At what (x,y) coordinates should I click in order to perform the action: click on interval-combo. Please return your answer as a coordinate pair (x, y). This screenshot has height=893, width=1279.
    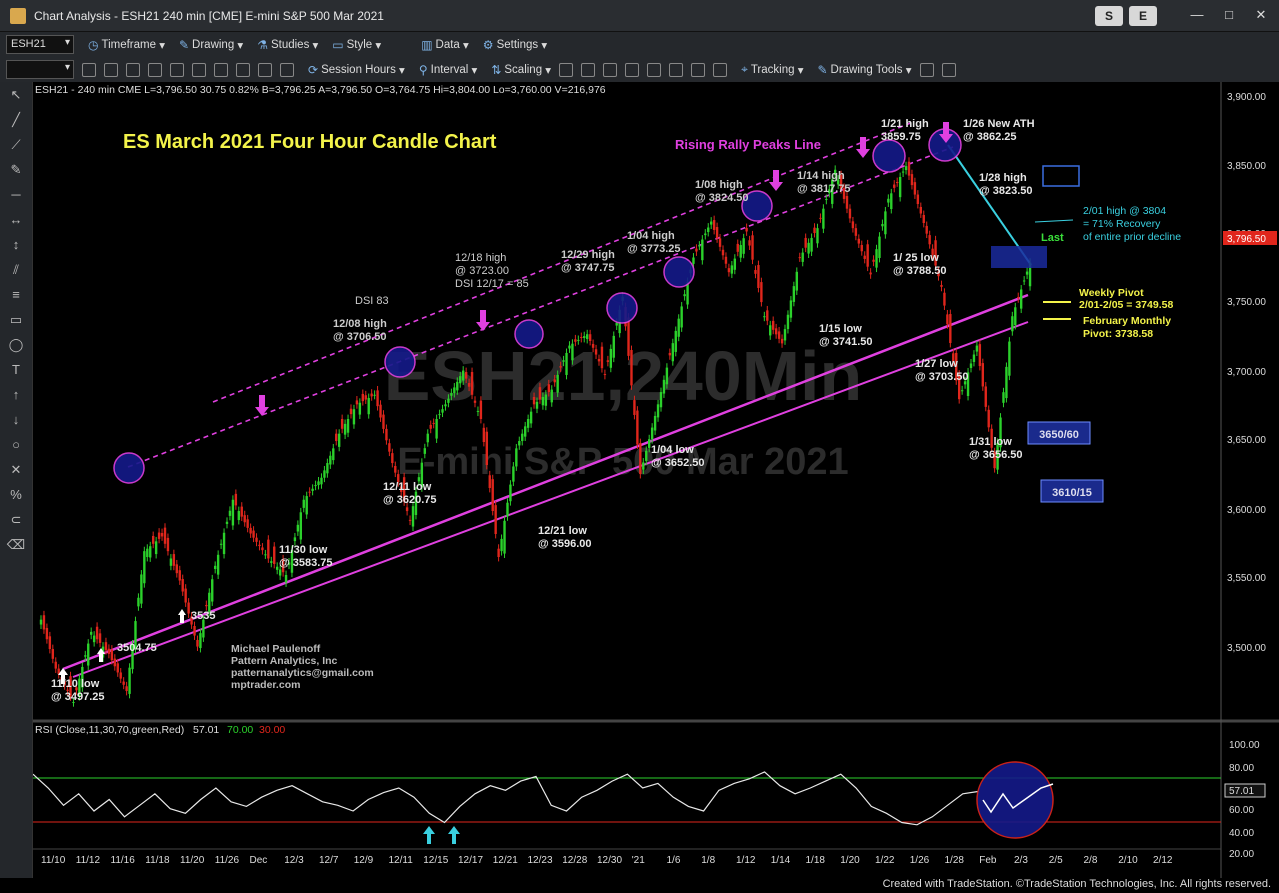
    Looking at the image, I should click on (40, 69).